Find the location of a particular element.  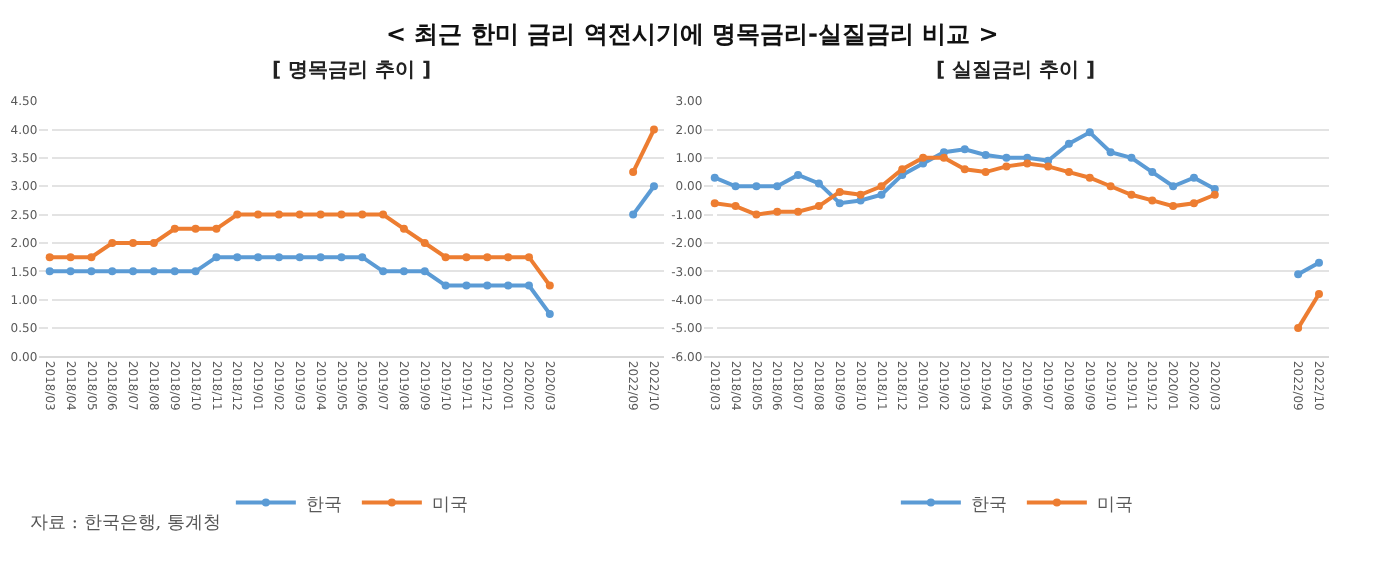

chart-title: [ 명목금리 추이 ] is located at coordinates (352, 71).